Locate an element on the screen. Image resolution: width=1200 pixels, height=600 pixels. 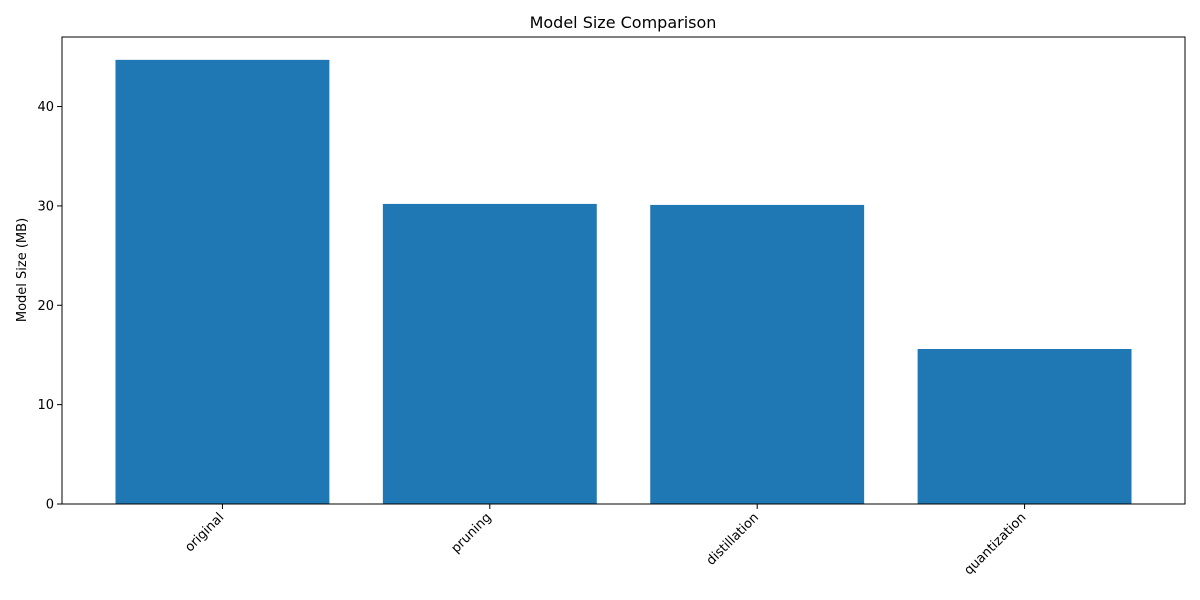
bar-distillation is located at coordinates (757, 354).